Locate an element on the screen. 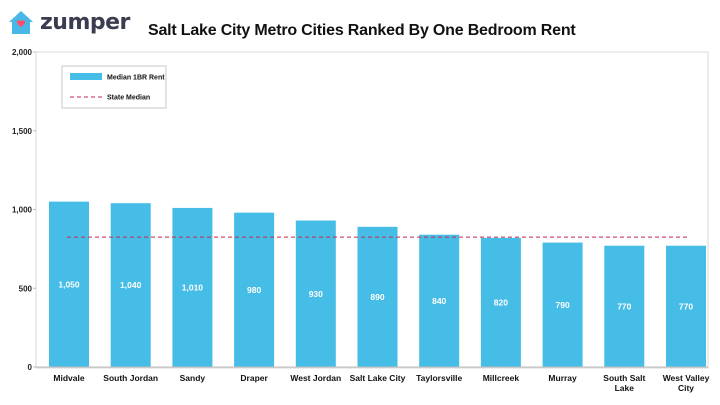  x-tick-label: Millcreek is located at coordinates (501, 378).